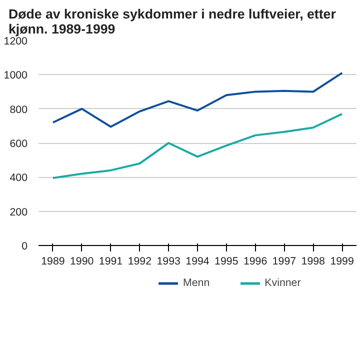 The width and height of the screenshot is (361, 346). What do you see at coordinates (53, 262) in the screenshot?
I see `x-tick-label: 1989` at bounding box center [53, 262].